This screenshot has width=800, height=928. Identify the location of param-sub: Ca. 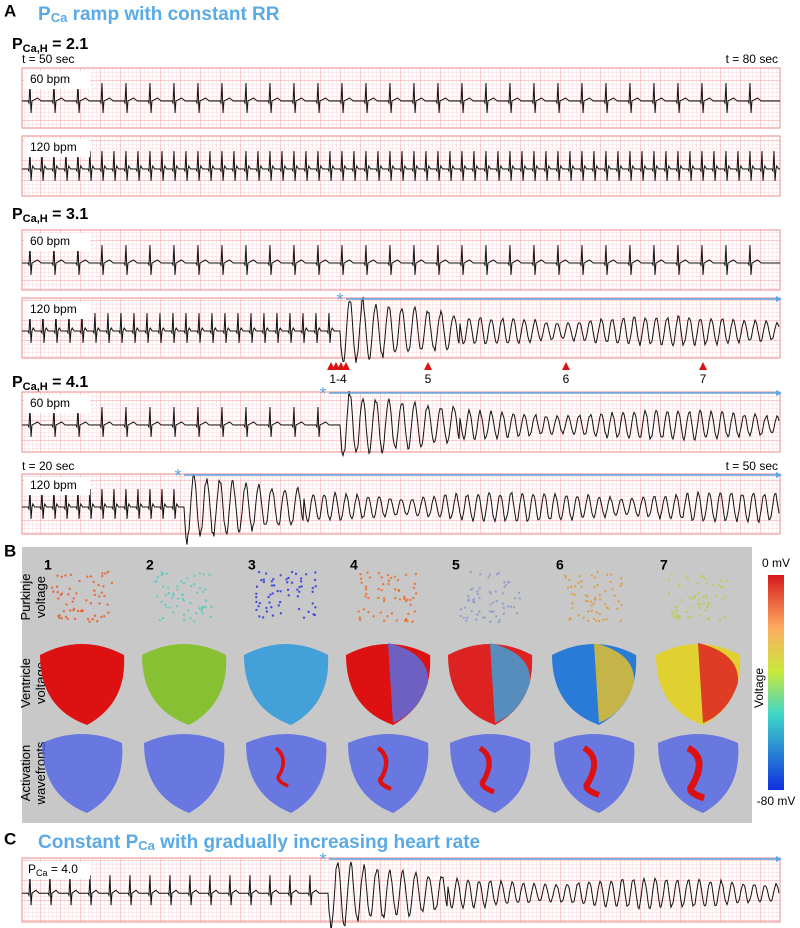
(42, 873).